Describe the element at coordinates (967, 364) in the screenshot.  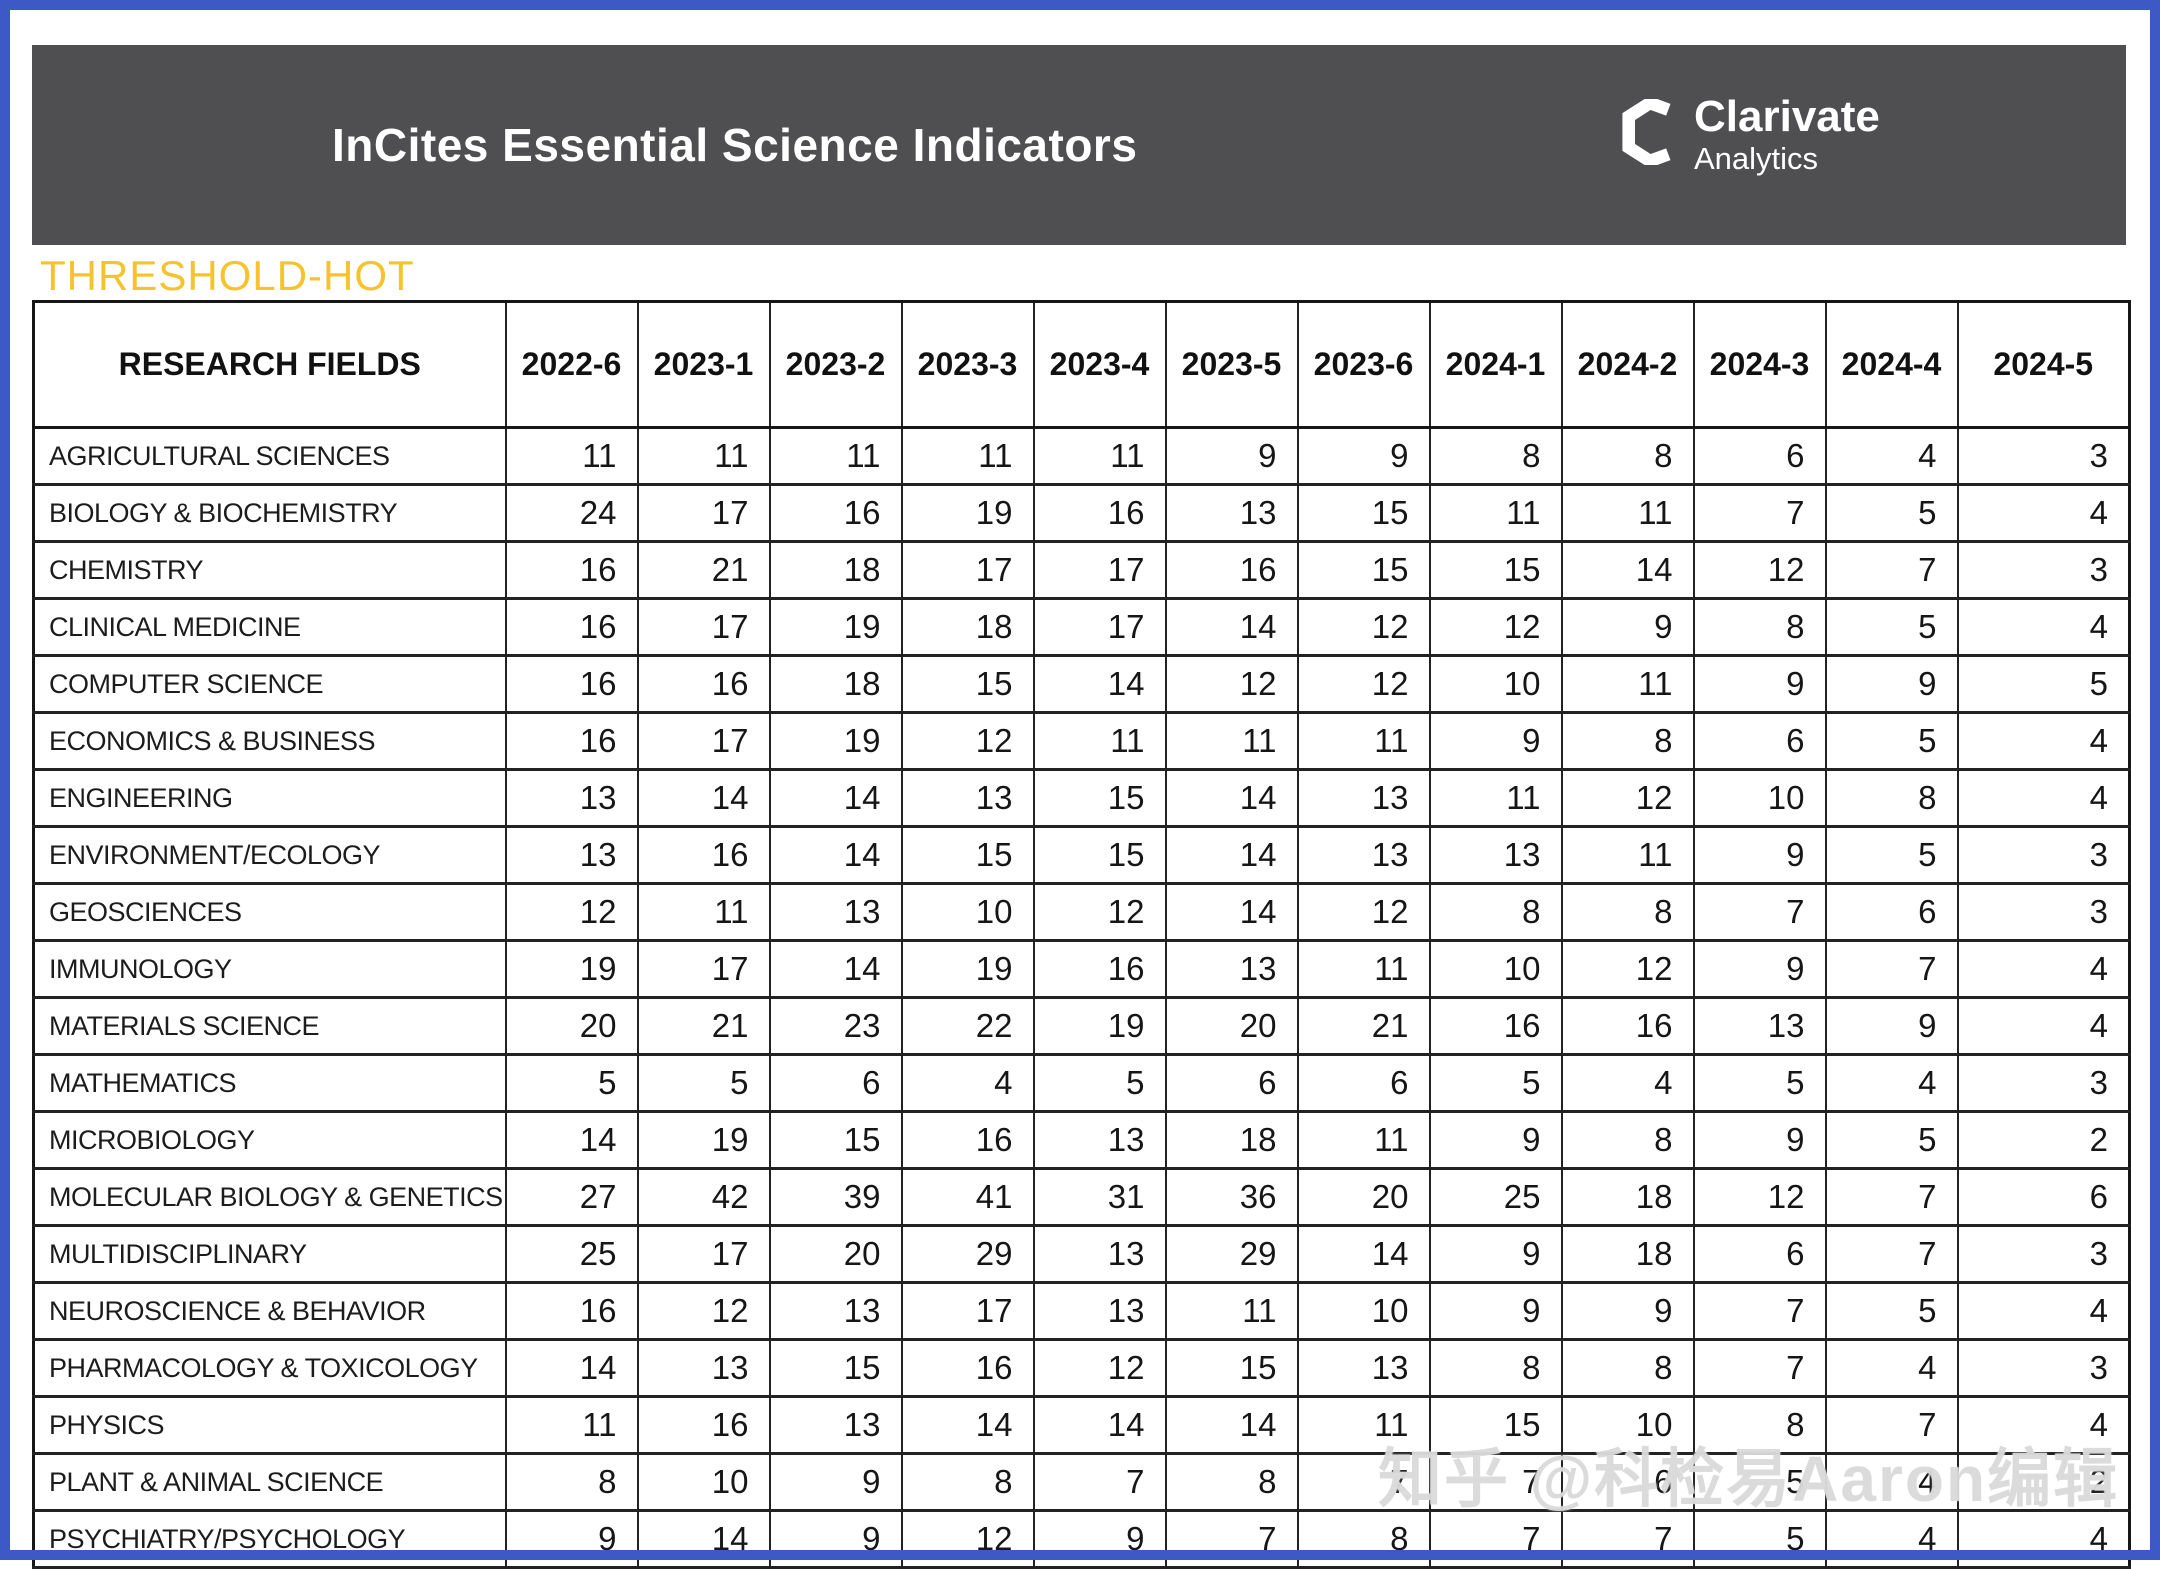
I see `column-header-period-3: 2023-3` at that location.